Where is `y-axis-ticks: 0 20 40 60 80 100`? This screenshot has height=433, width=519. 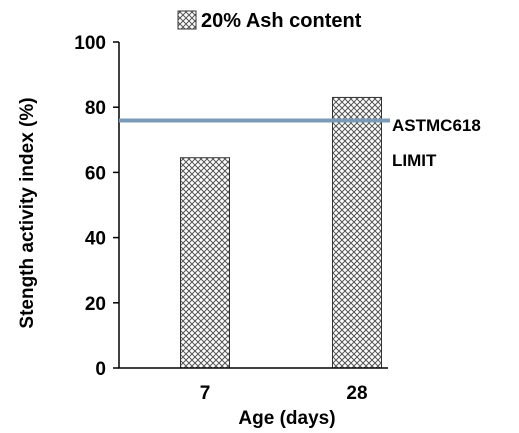 y-axis-ticks: 0 20 40 60 80 100 is located at coordinates (96, 206).